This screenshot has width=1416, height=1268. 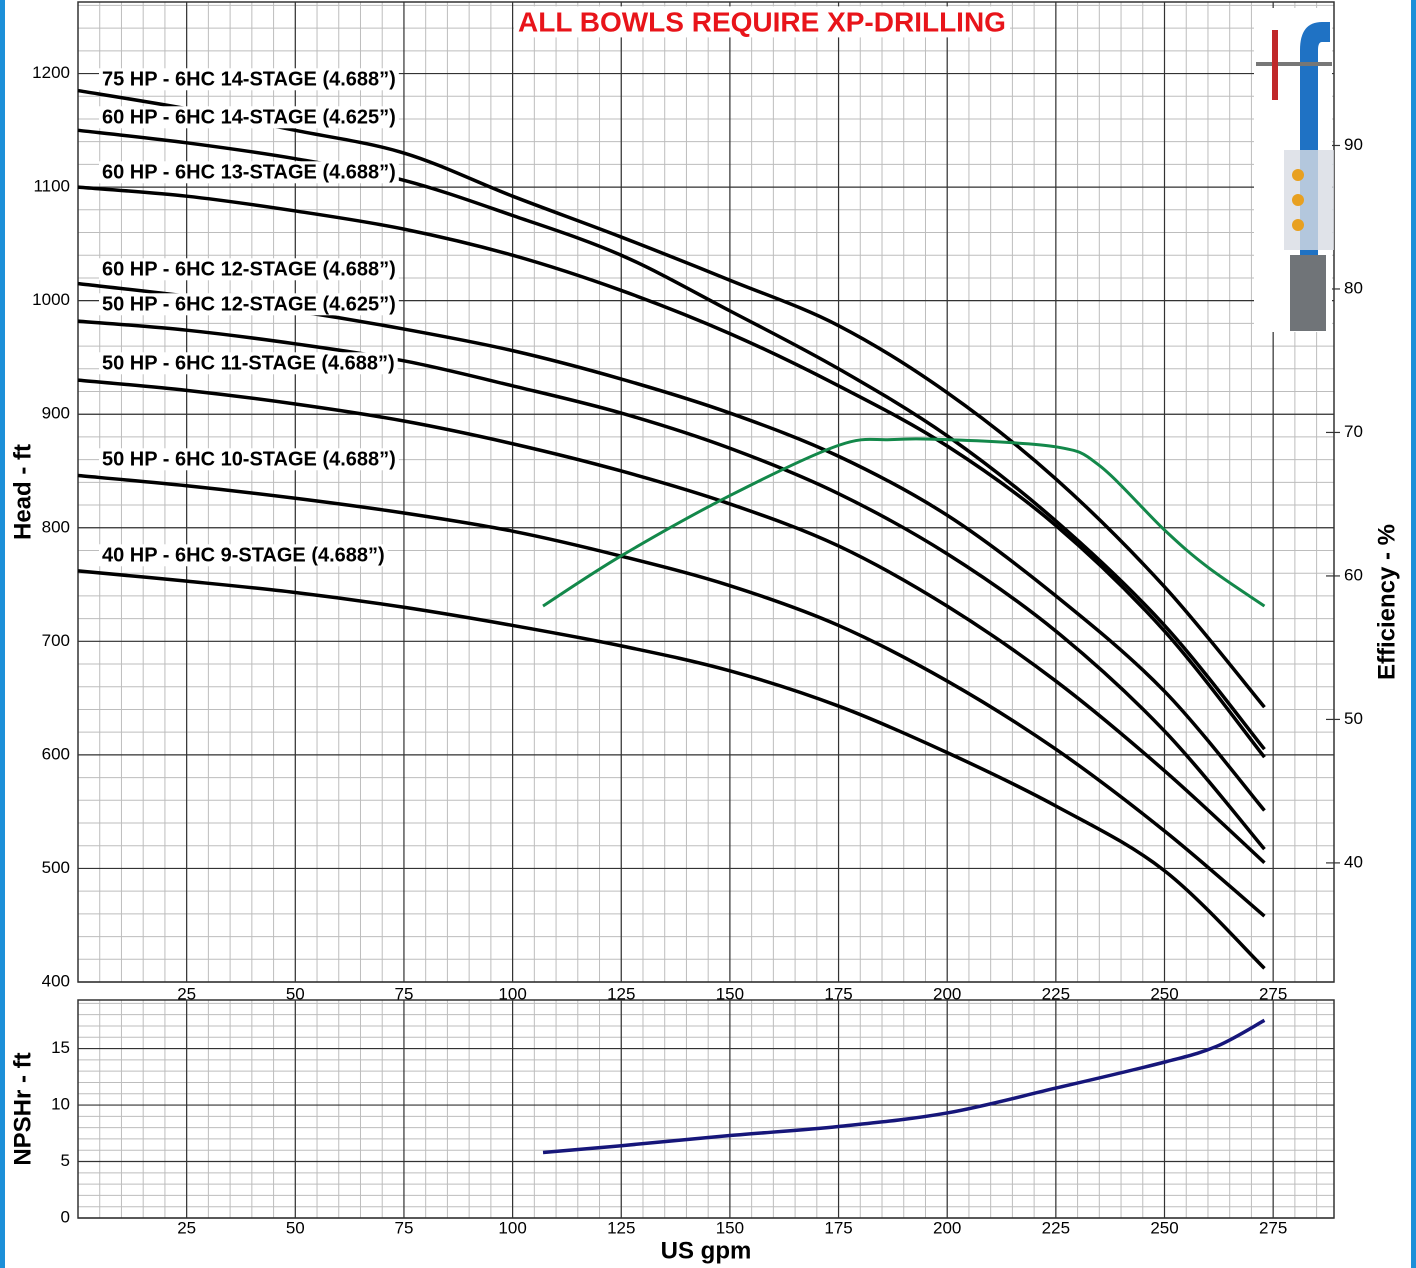 What do you see at coordinates (51, 186) in the screenshot?
I see `y-tick-label: 1100` at bounding box center [51, 186].